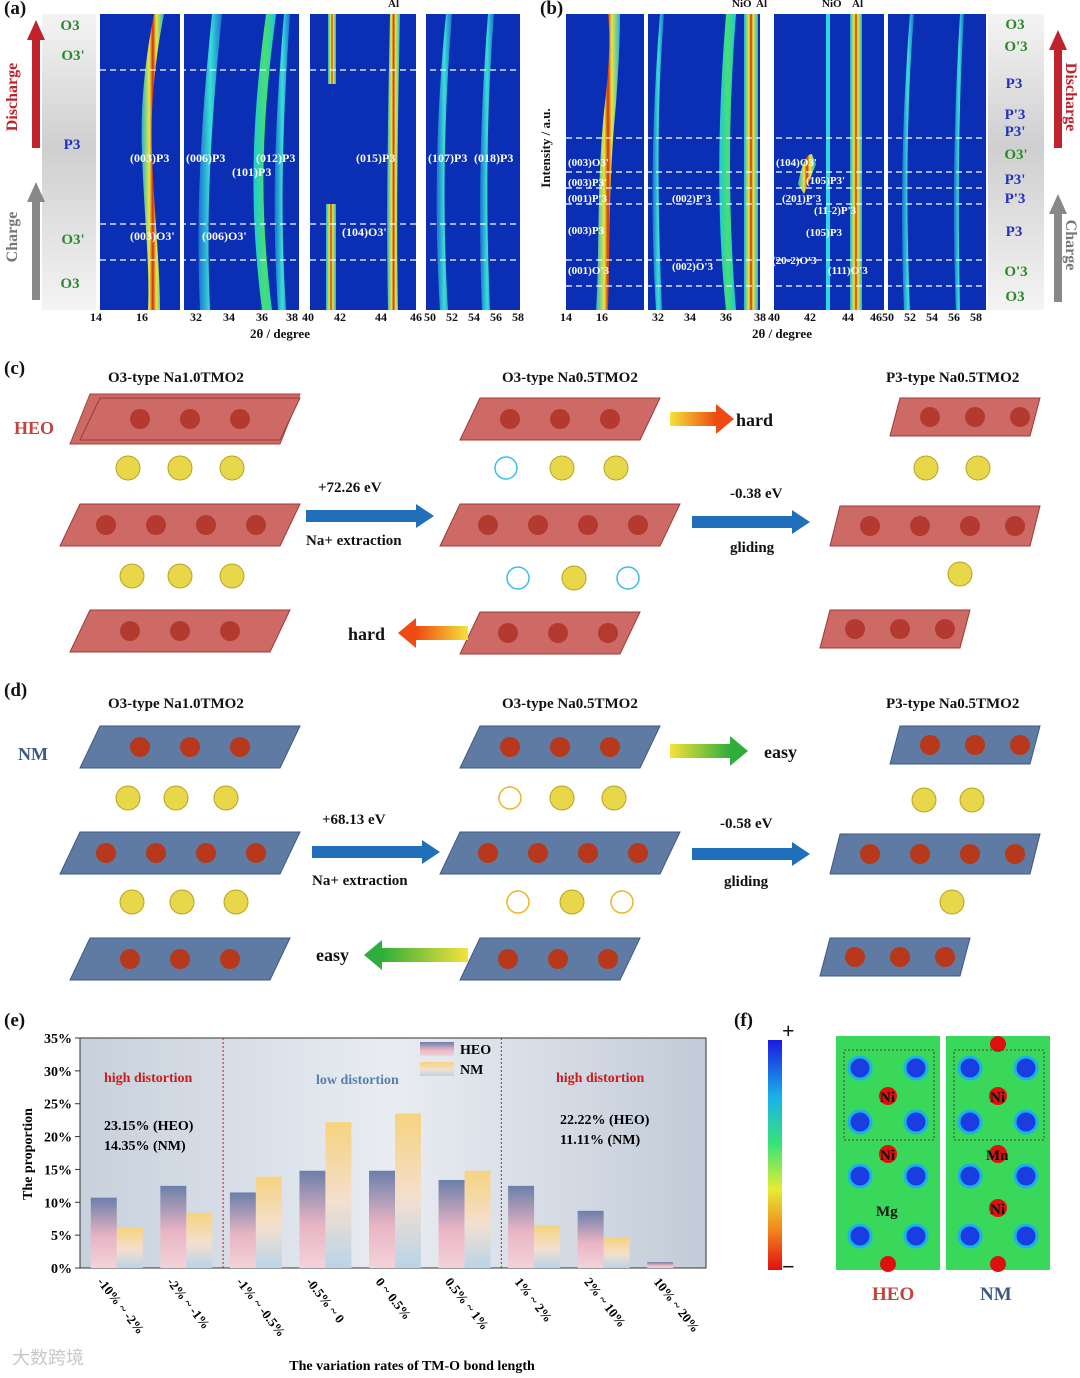 The image size is (1080, 1378). Describe the element at coordinates (394, 1299) in the screenshot. I see `x-tick-label: 0 ~ 0.5%` at that location.